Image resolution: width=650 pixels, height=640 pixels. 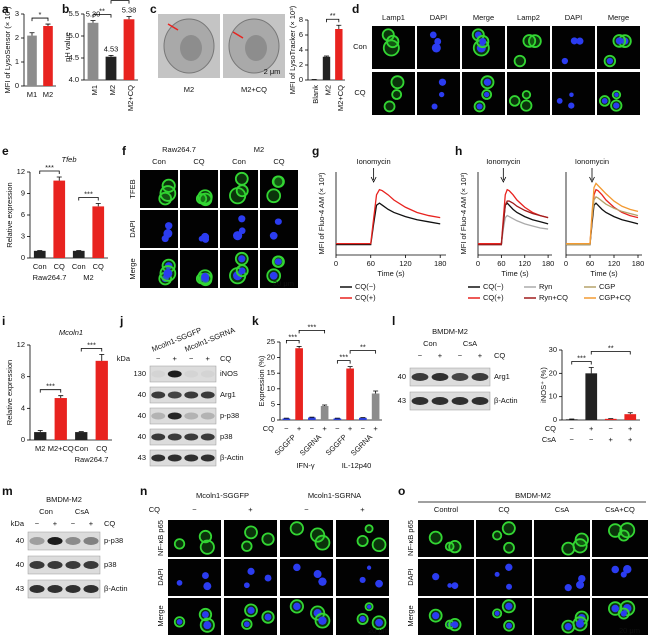 What do you see at coordinates (46, 511) in the screenshot?
I see `group-label: Con` at bounding box center [46, 511].